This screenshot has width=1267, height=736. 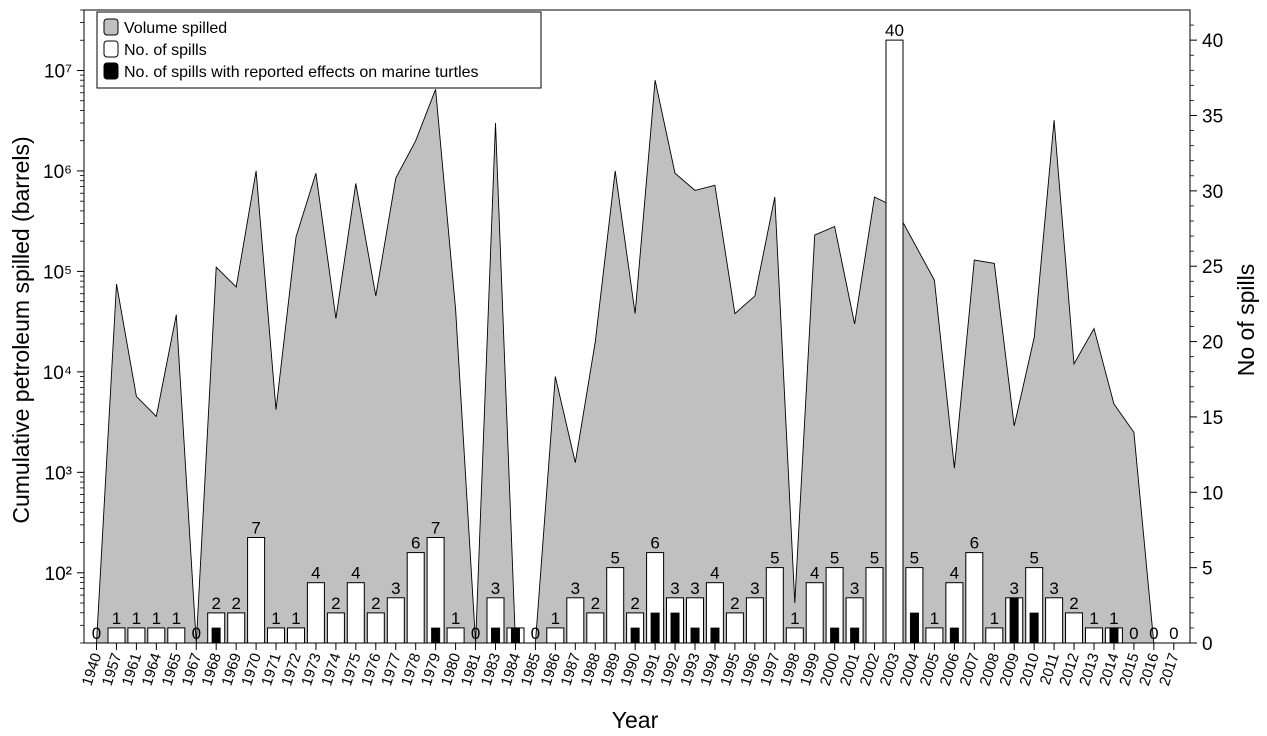 What do you see at coordinates (635, 720) in the screenshot?
I see `x-axis-label: Year` at bounding box center [635, 720].